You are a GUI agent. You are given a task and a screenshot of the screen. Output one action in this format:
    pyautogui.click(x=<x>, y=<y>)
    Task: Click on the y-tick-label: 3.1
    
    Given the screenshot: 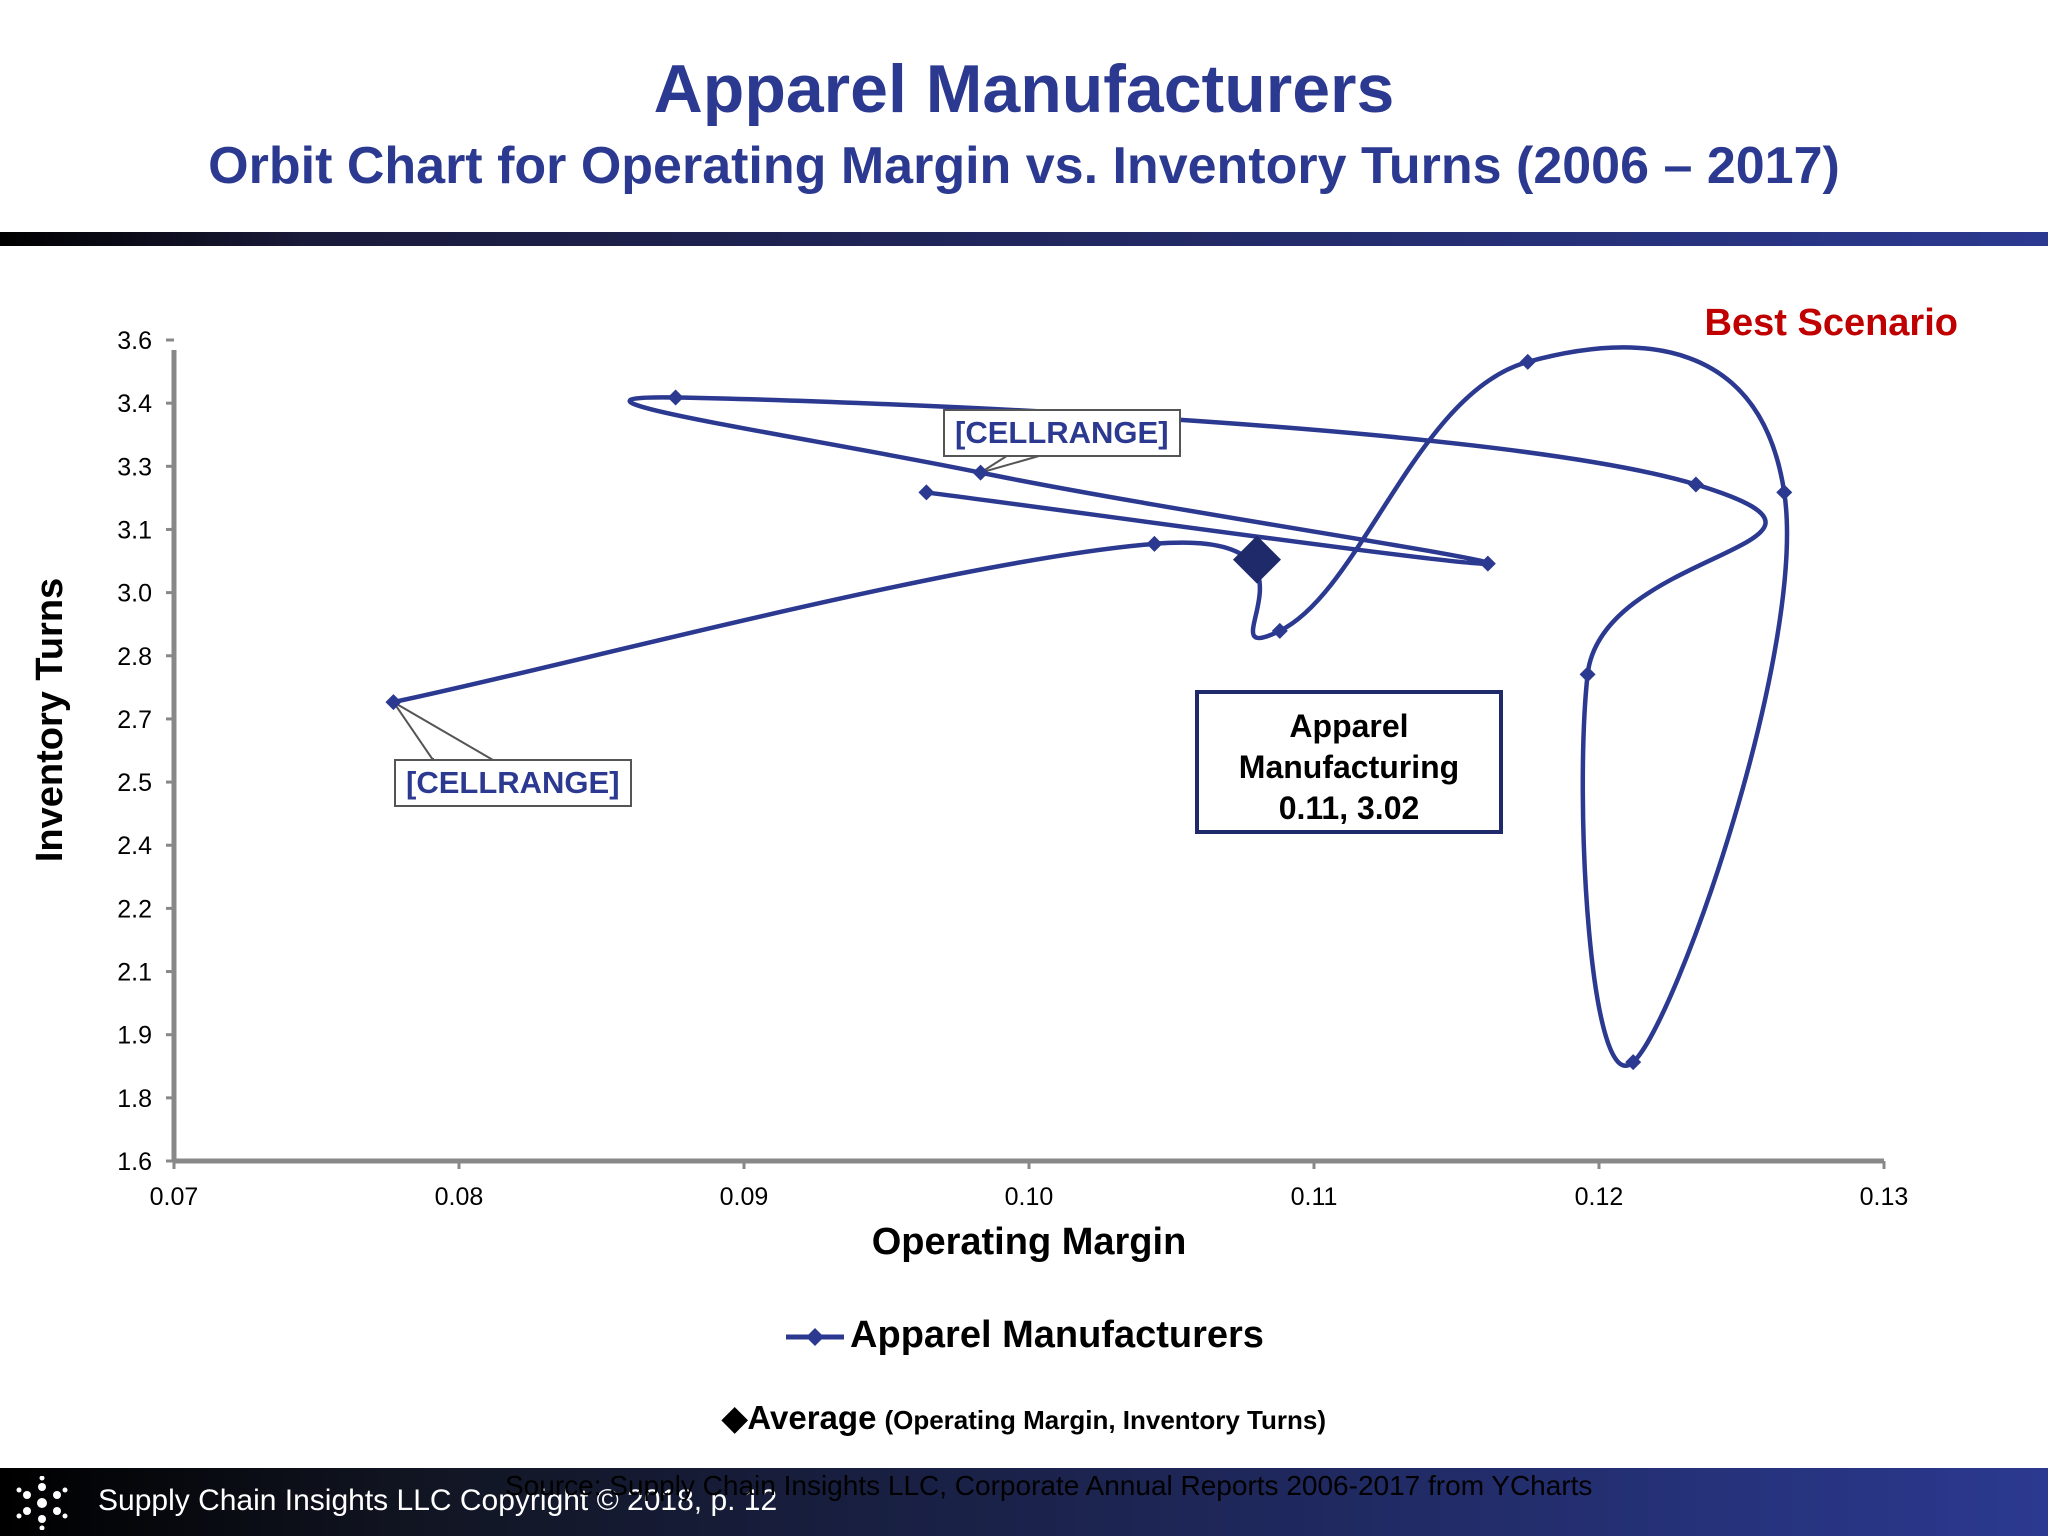 What is the action you would take?
    pyautogui.click(x=134, y=530)
    